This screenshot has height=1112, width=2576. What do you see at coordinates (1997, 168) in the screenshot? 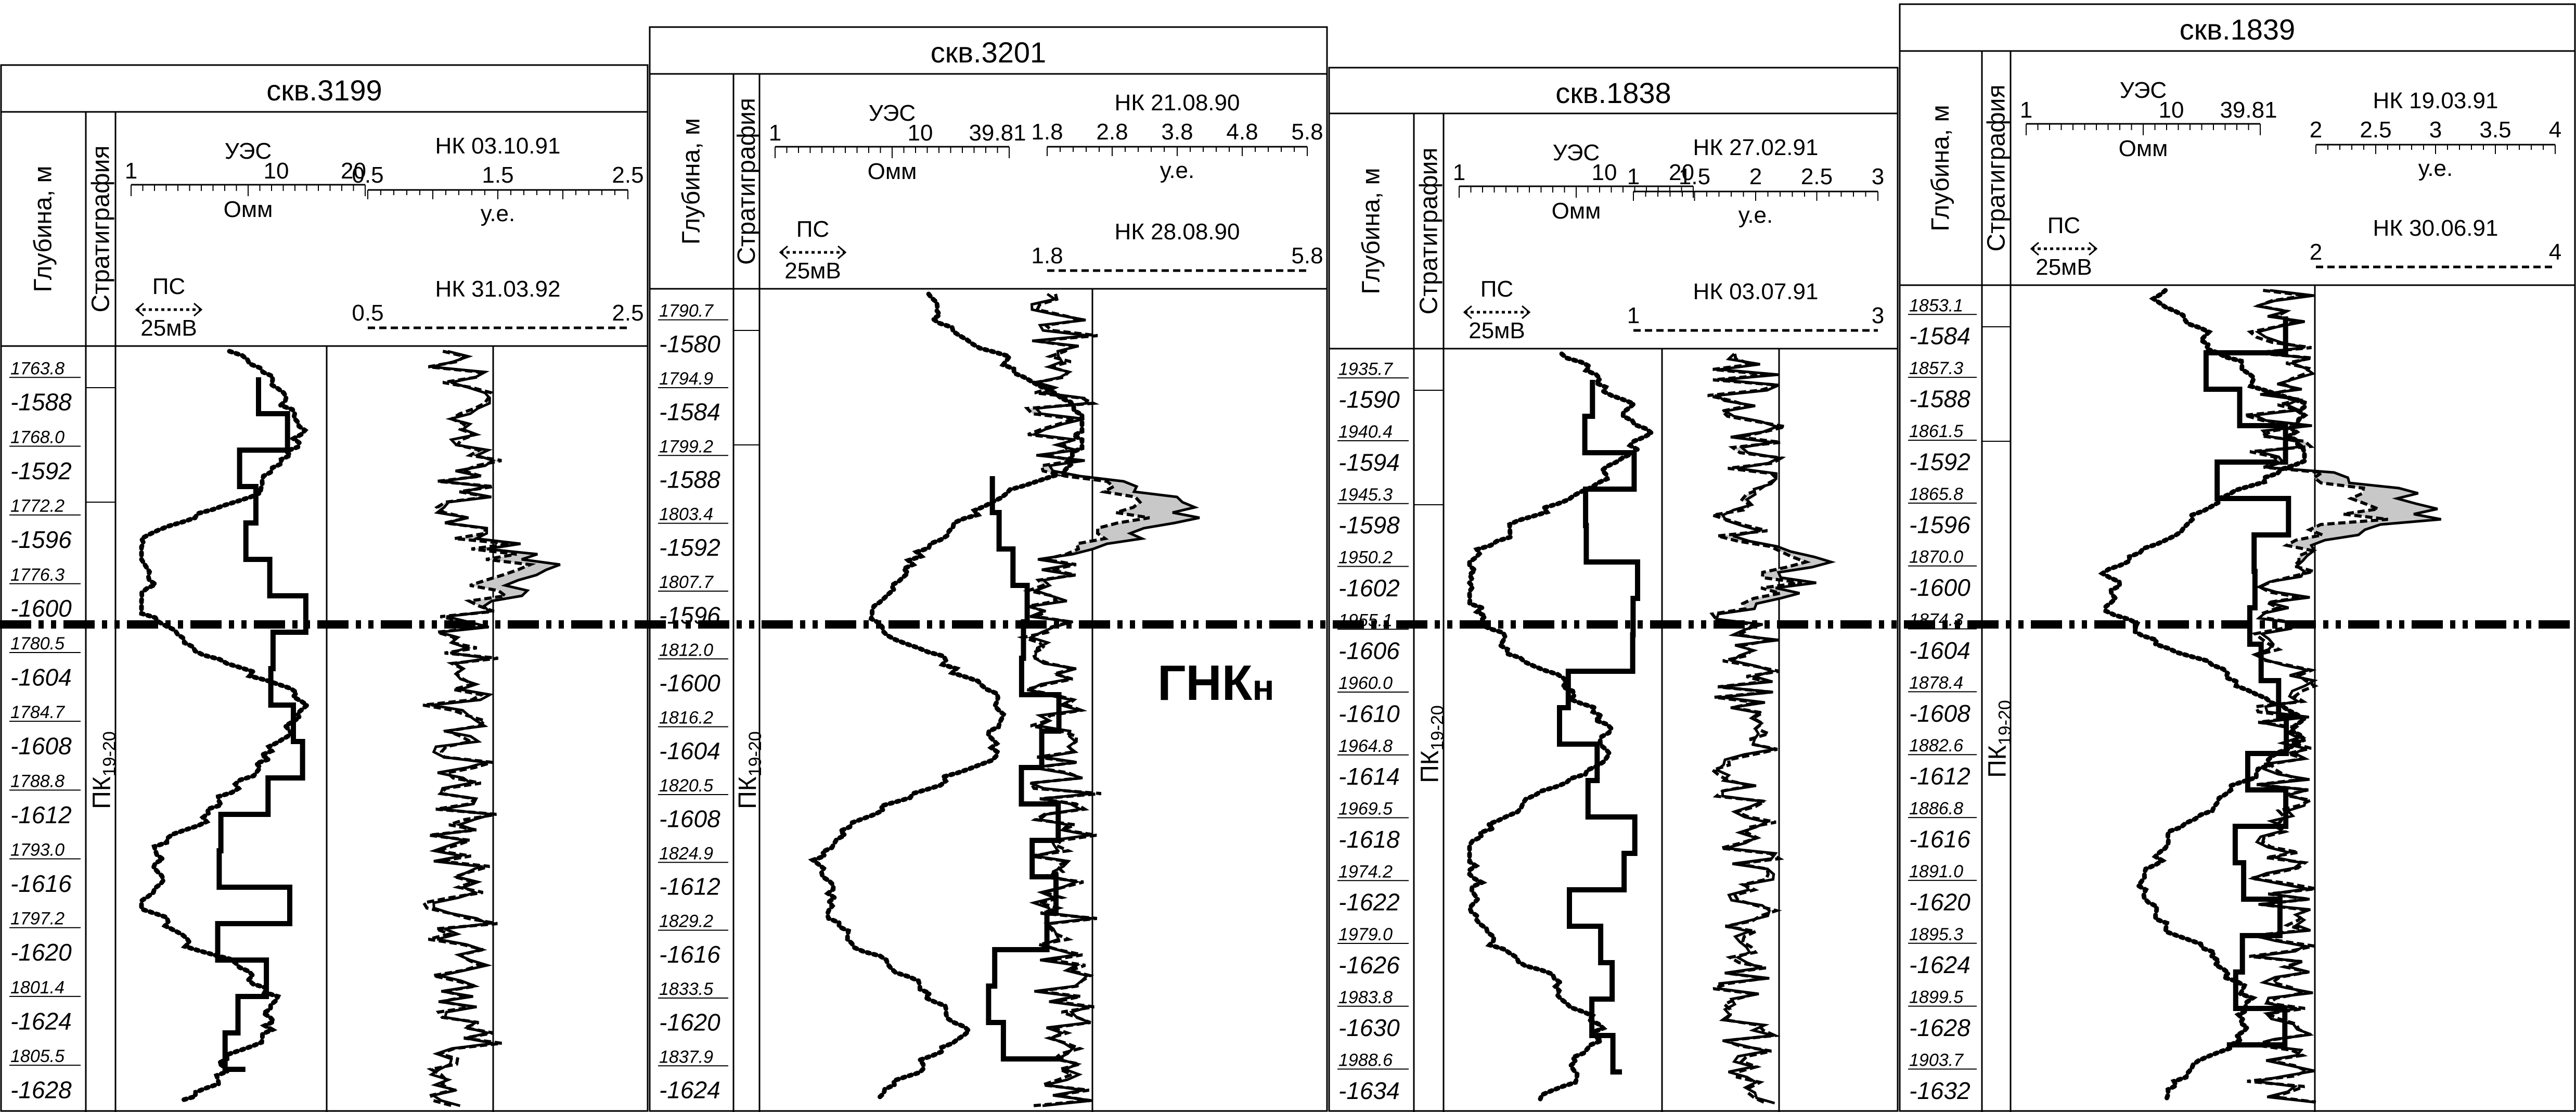
I see `strat-header: Стратиграфия` at bounding box center [1997, 168].